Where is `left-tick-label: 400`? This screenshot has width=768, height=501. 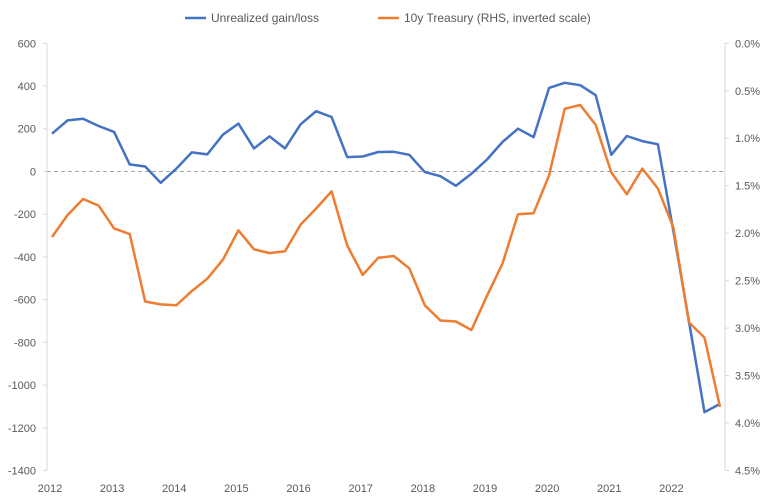 left-tick-label: 400 is located at coordinates (27, 87).